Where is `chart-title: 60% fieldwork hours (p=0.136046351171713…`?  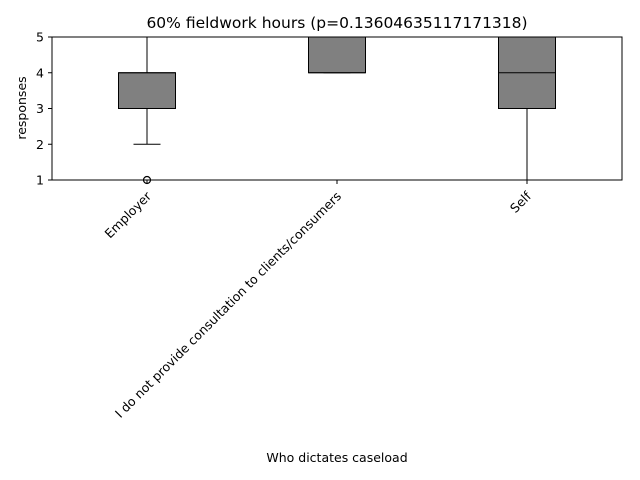
chart-title: 60% fieldwork hours (p=0.136046351171713… is located at coordinates (336, 23).